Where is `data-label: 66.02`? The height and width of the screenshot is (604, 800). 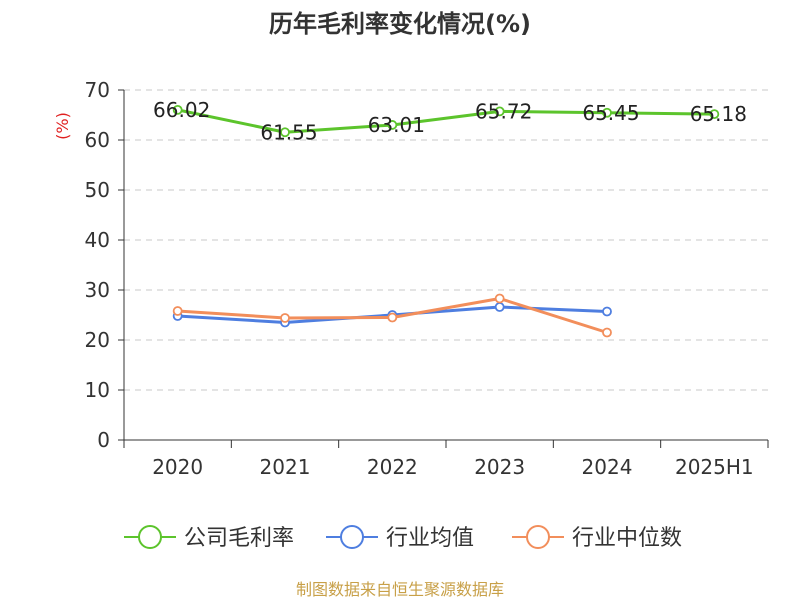
data-label: 66.02 is located at coordinates (181, 110).